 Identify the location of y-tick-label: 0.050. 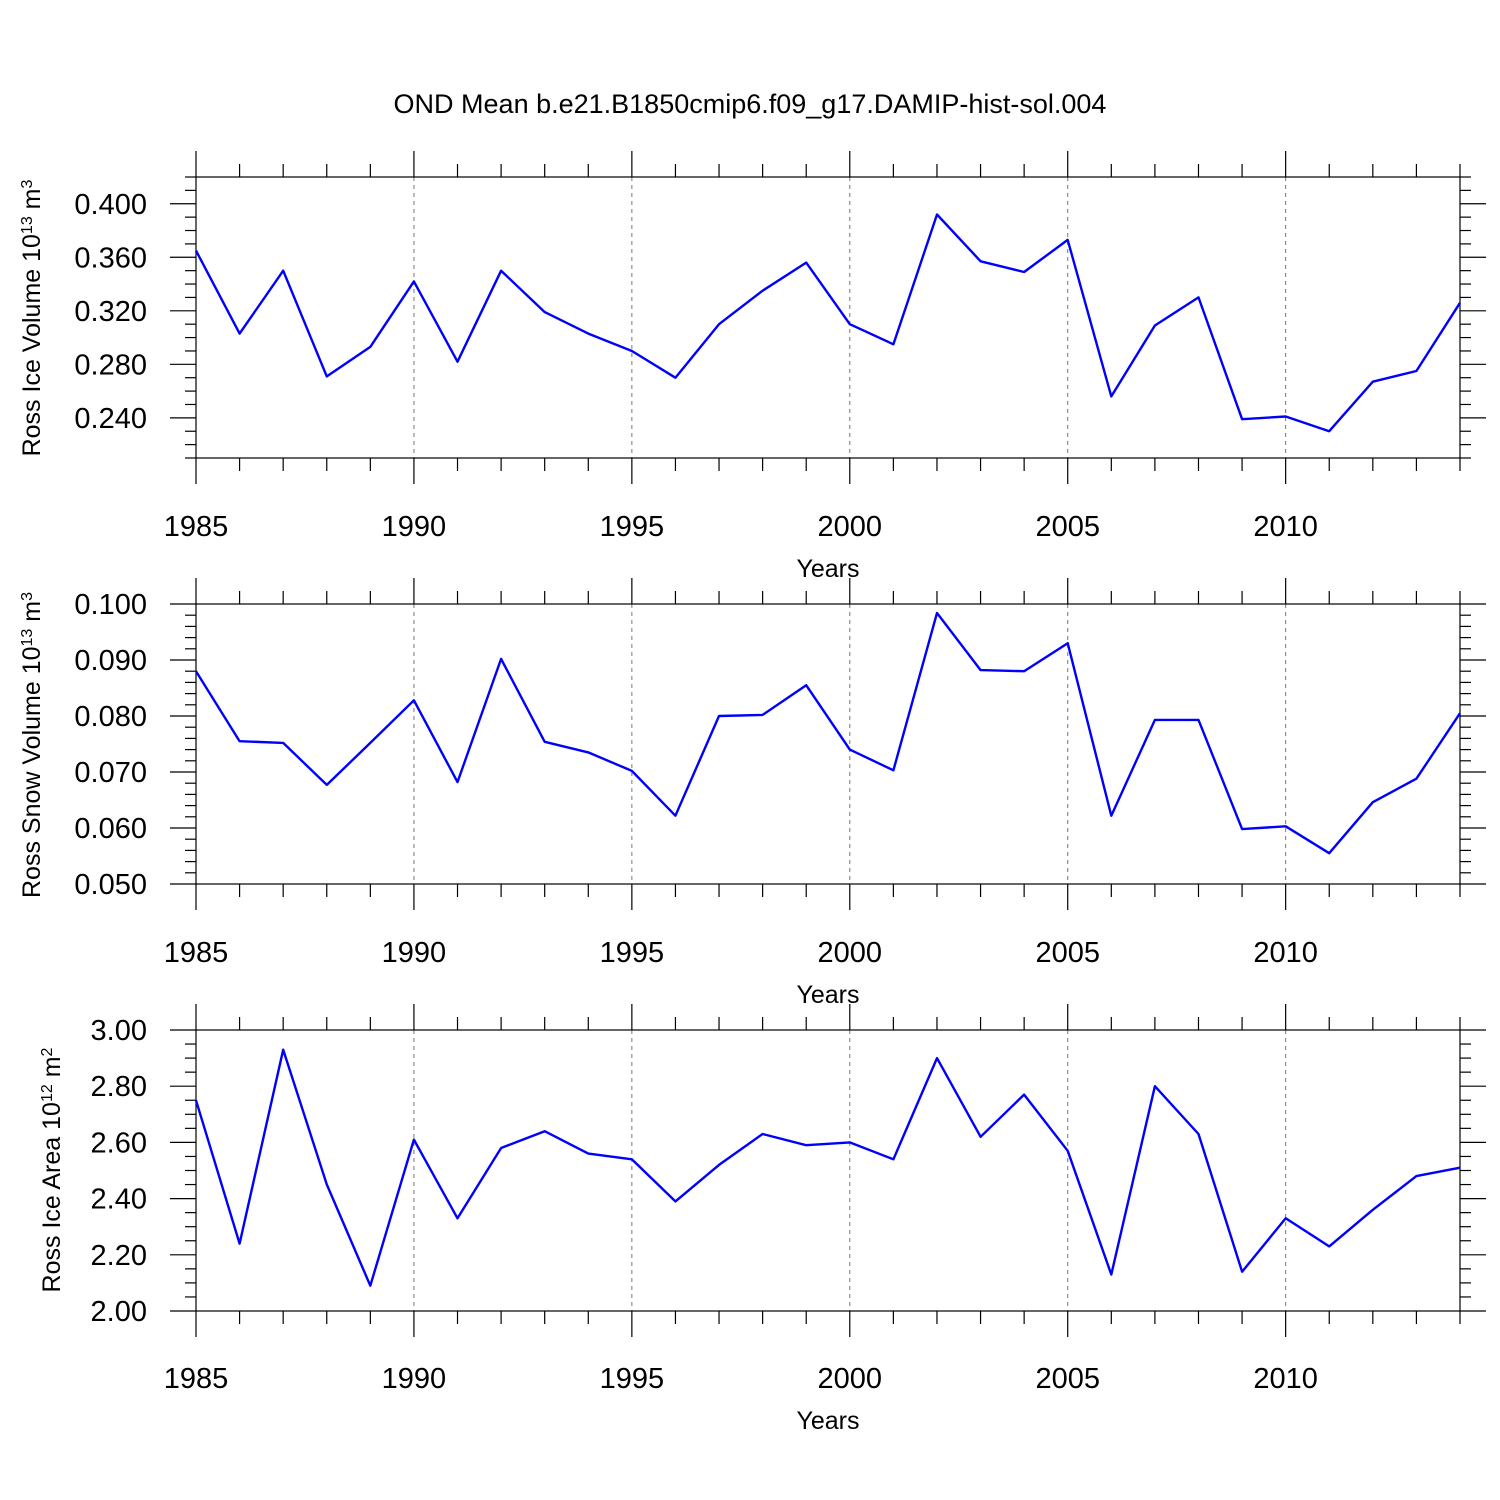
(110, 885).